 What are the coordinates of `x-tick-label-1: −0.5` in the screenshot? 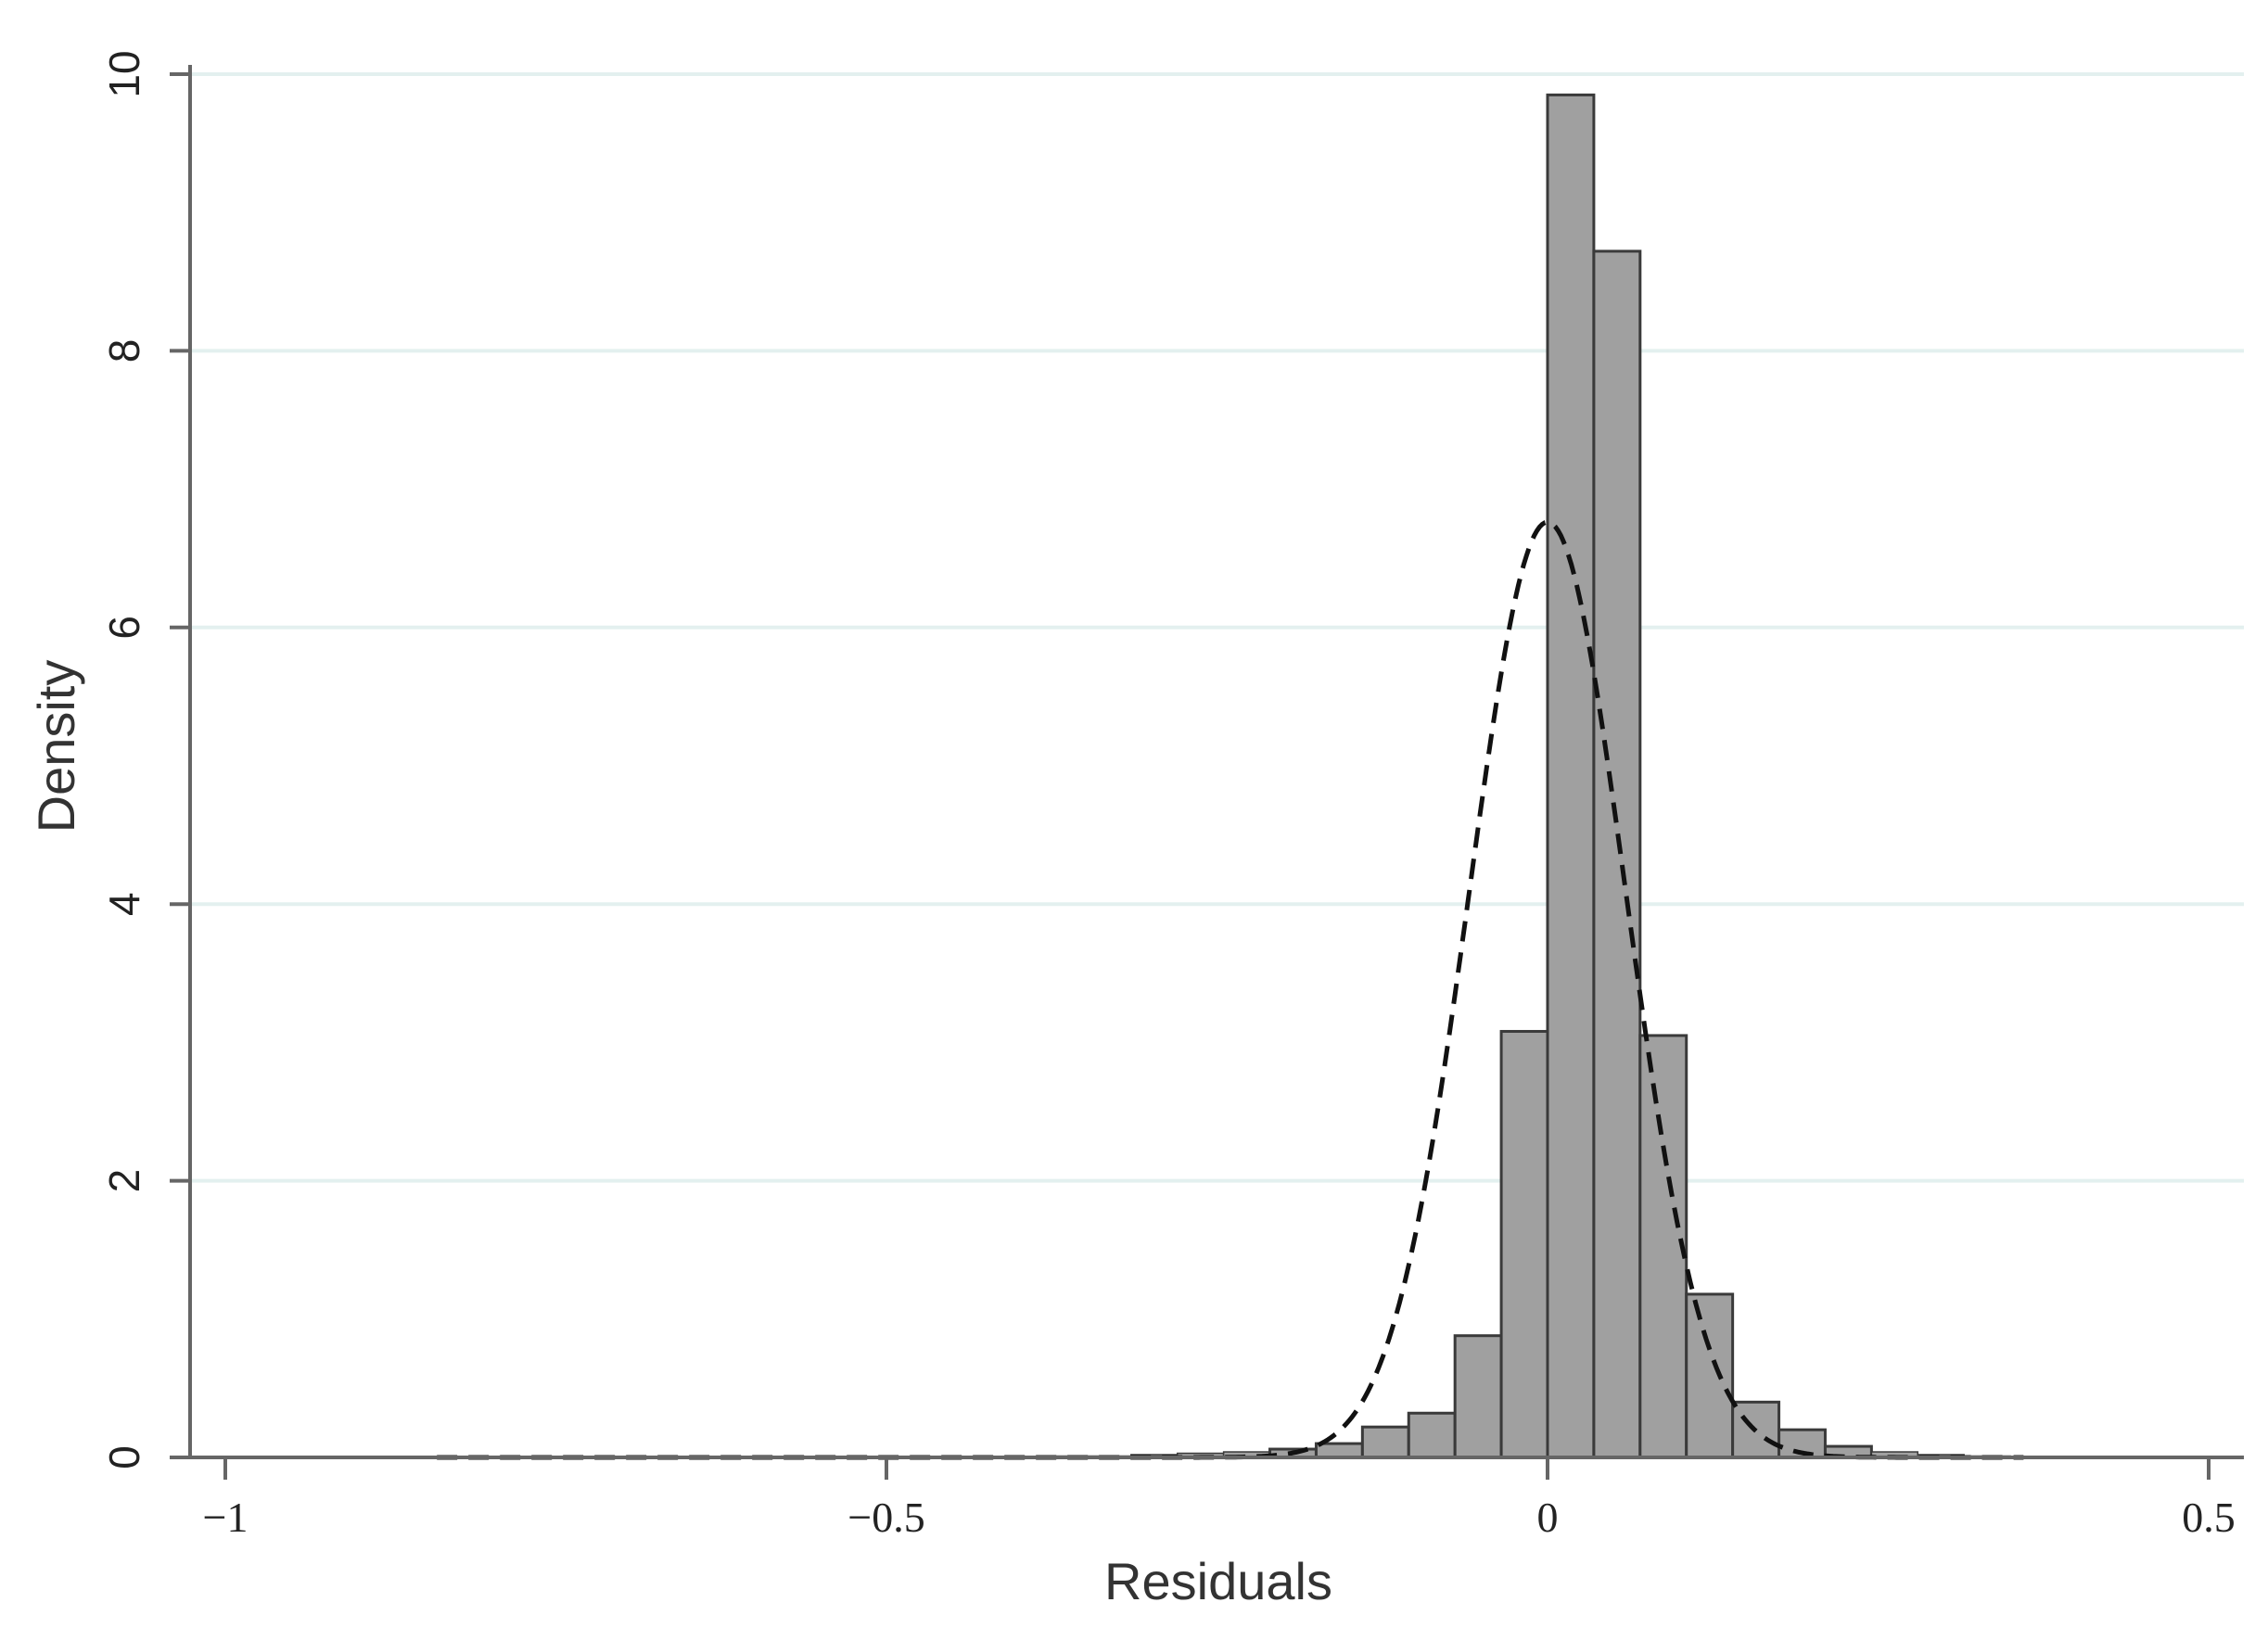 It's located at (885, 1517).